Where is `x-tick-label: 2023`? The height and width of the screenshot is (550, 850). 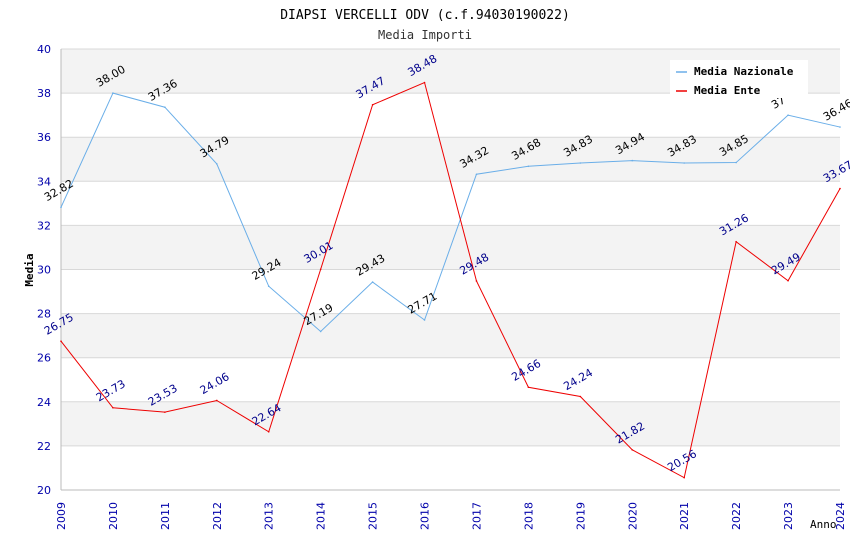
x-tick-label: 2023 is located at coordinates (788, 516).